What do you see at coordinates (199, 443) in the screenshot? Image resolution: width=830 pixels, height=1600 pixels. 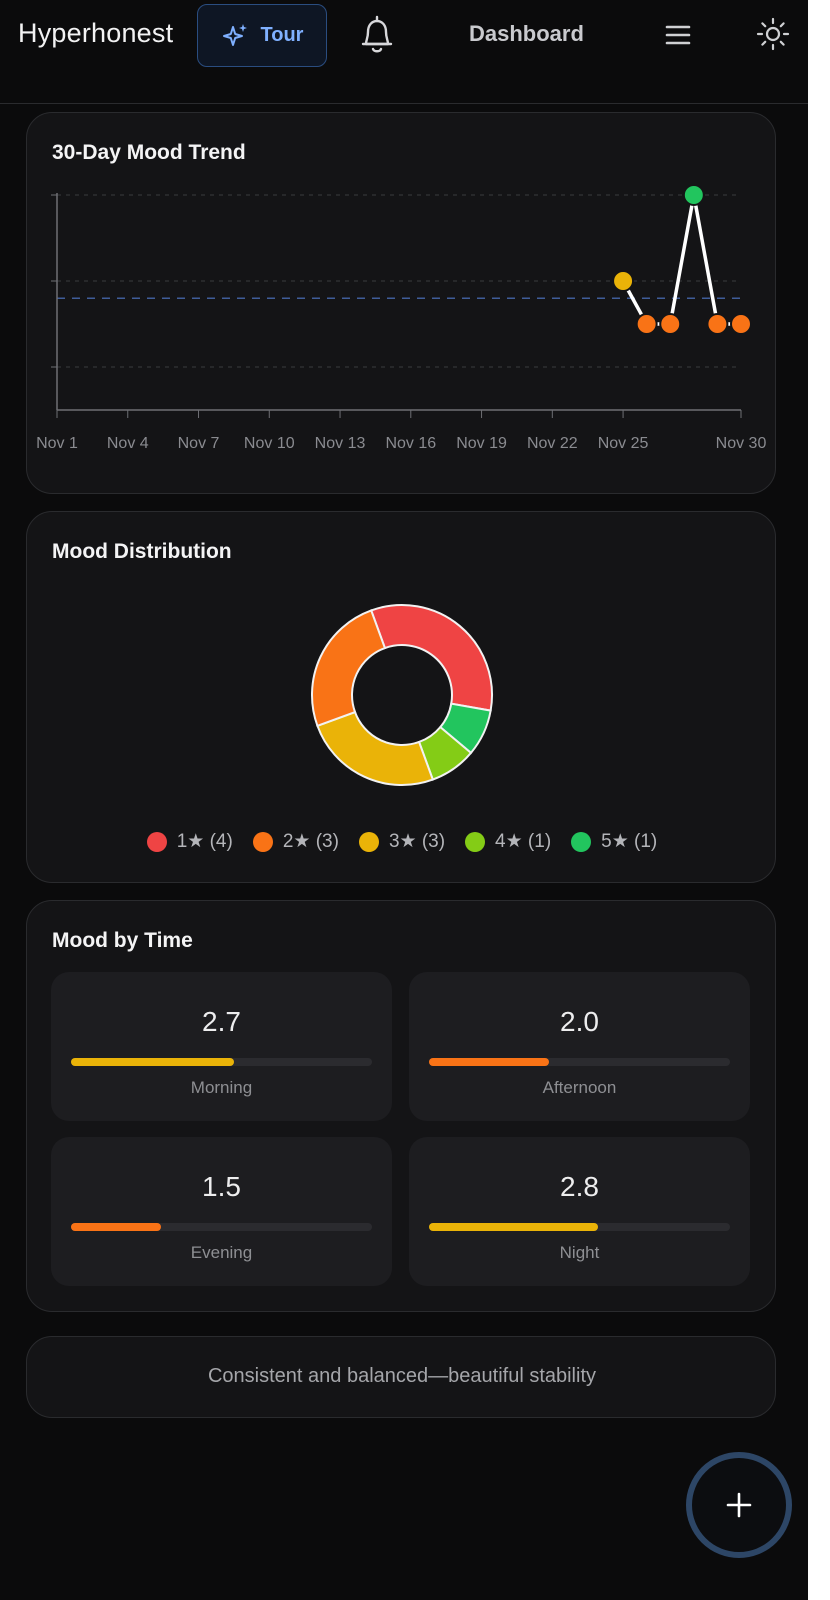 I see `x-tick-label: Nov 7` at bounding box center [199, 443].